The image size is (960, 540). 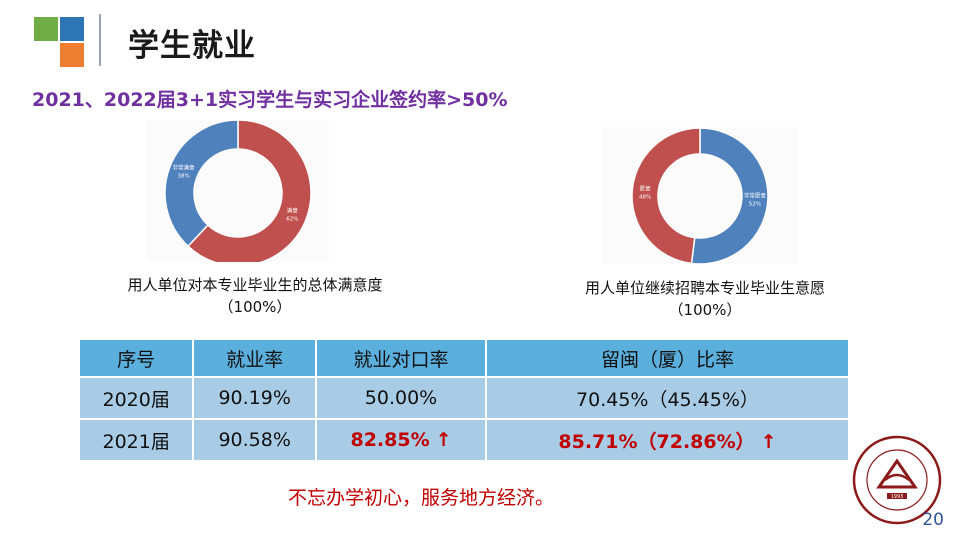 What do you see at coordinates (897, 497) in the screenshot?
I see `svg-text: 1993` at bounding box center [897, 497].